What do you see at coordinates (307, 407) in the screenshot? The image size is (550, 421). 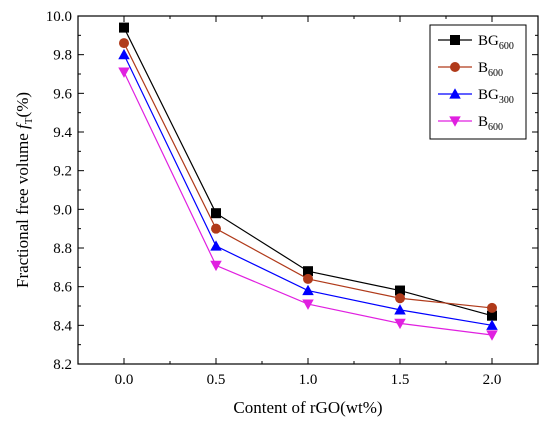 I see `x-axis-title: Content of rGO(wt%)` at bounding box center [307, 407].